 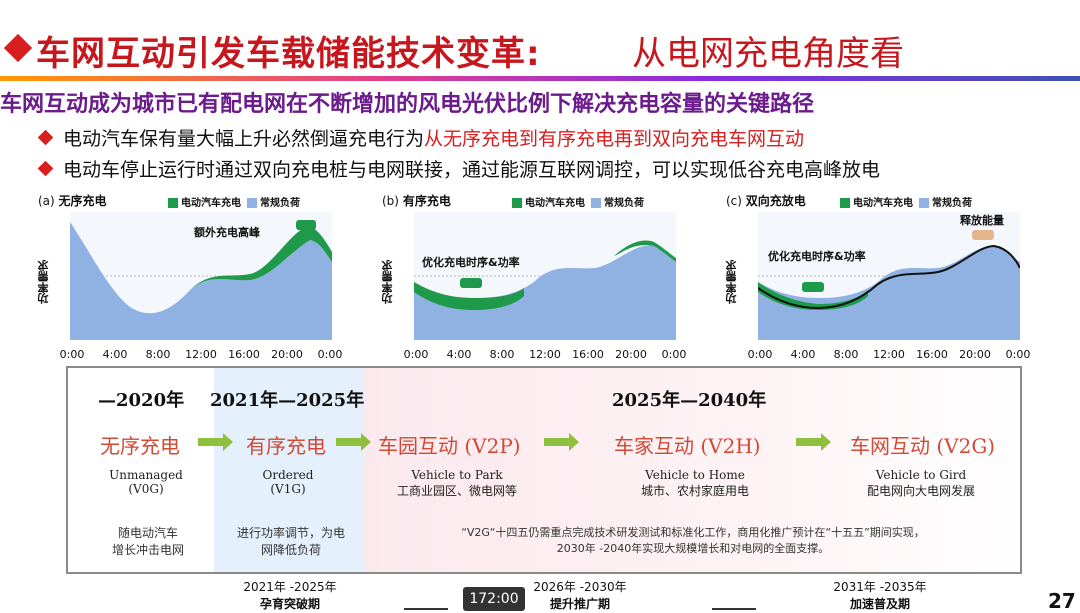 What do you see at coordinates (227, 232) in the screenshot?
I see `chart-a-annotation: 额外充电高峰` at bounding box center [227, 232].